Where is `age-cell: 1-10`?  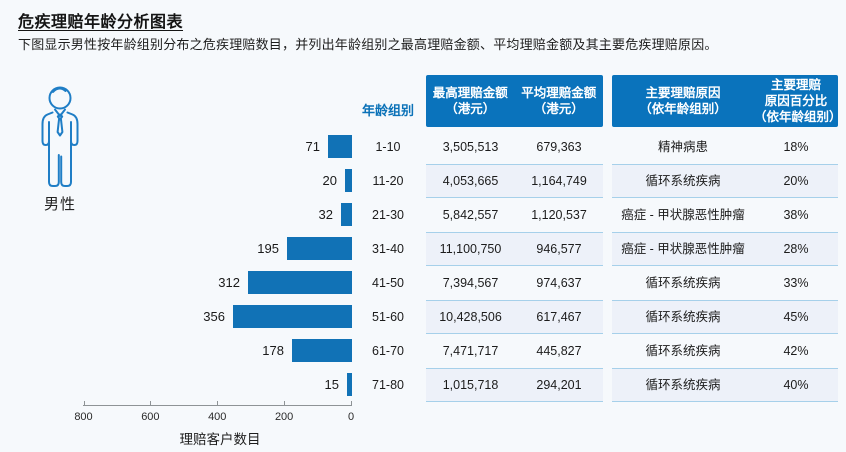
age-cell: 1-10 is located at coordinates (388, 147).